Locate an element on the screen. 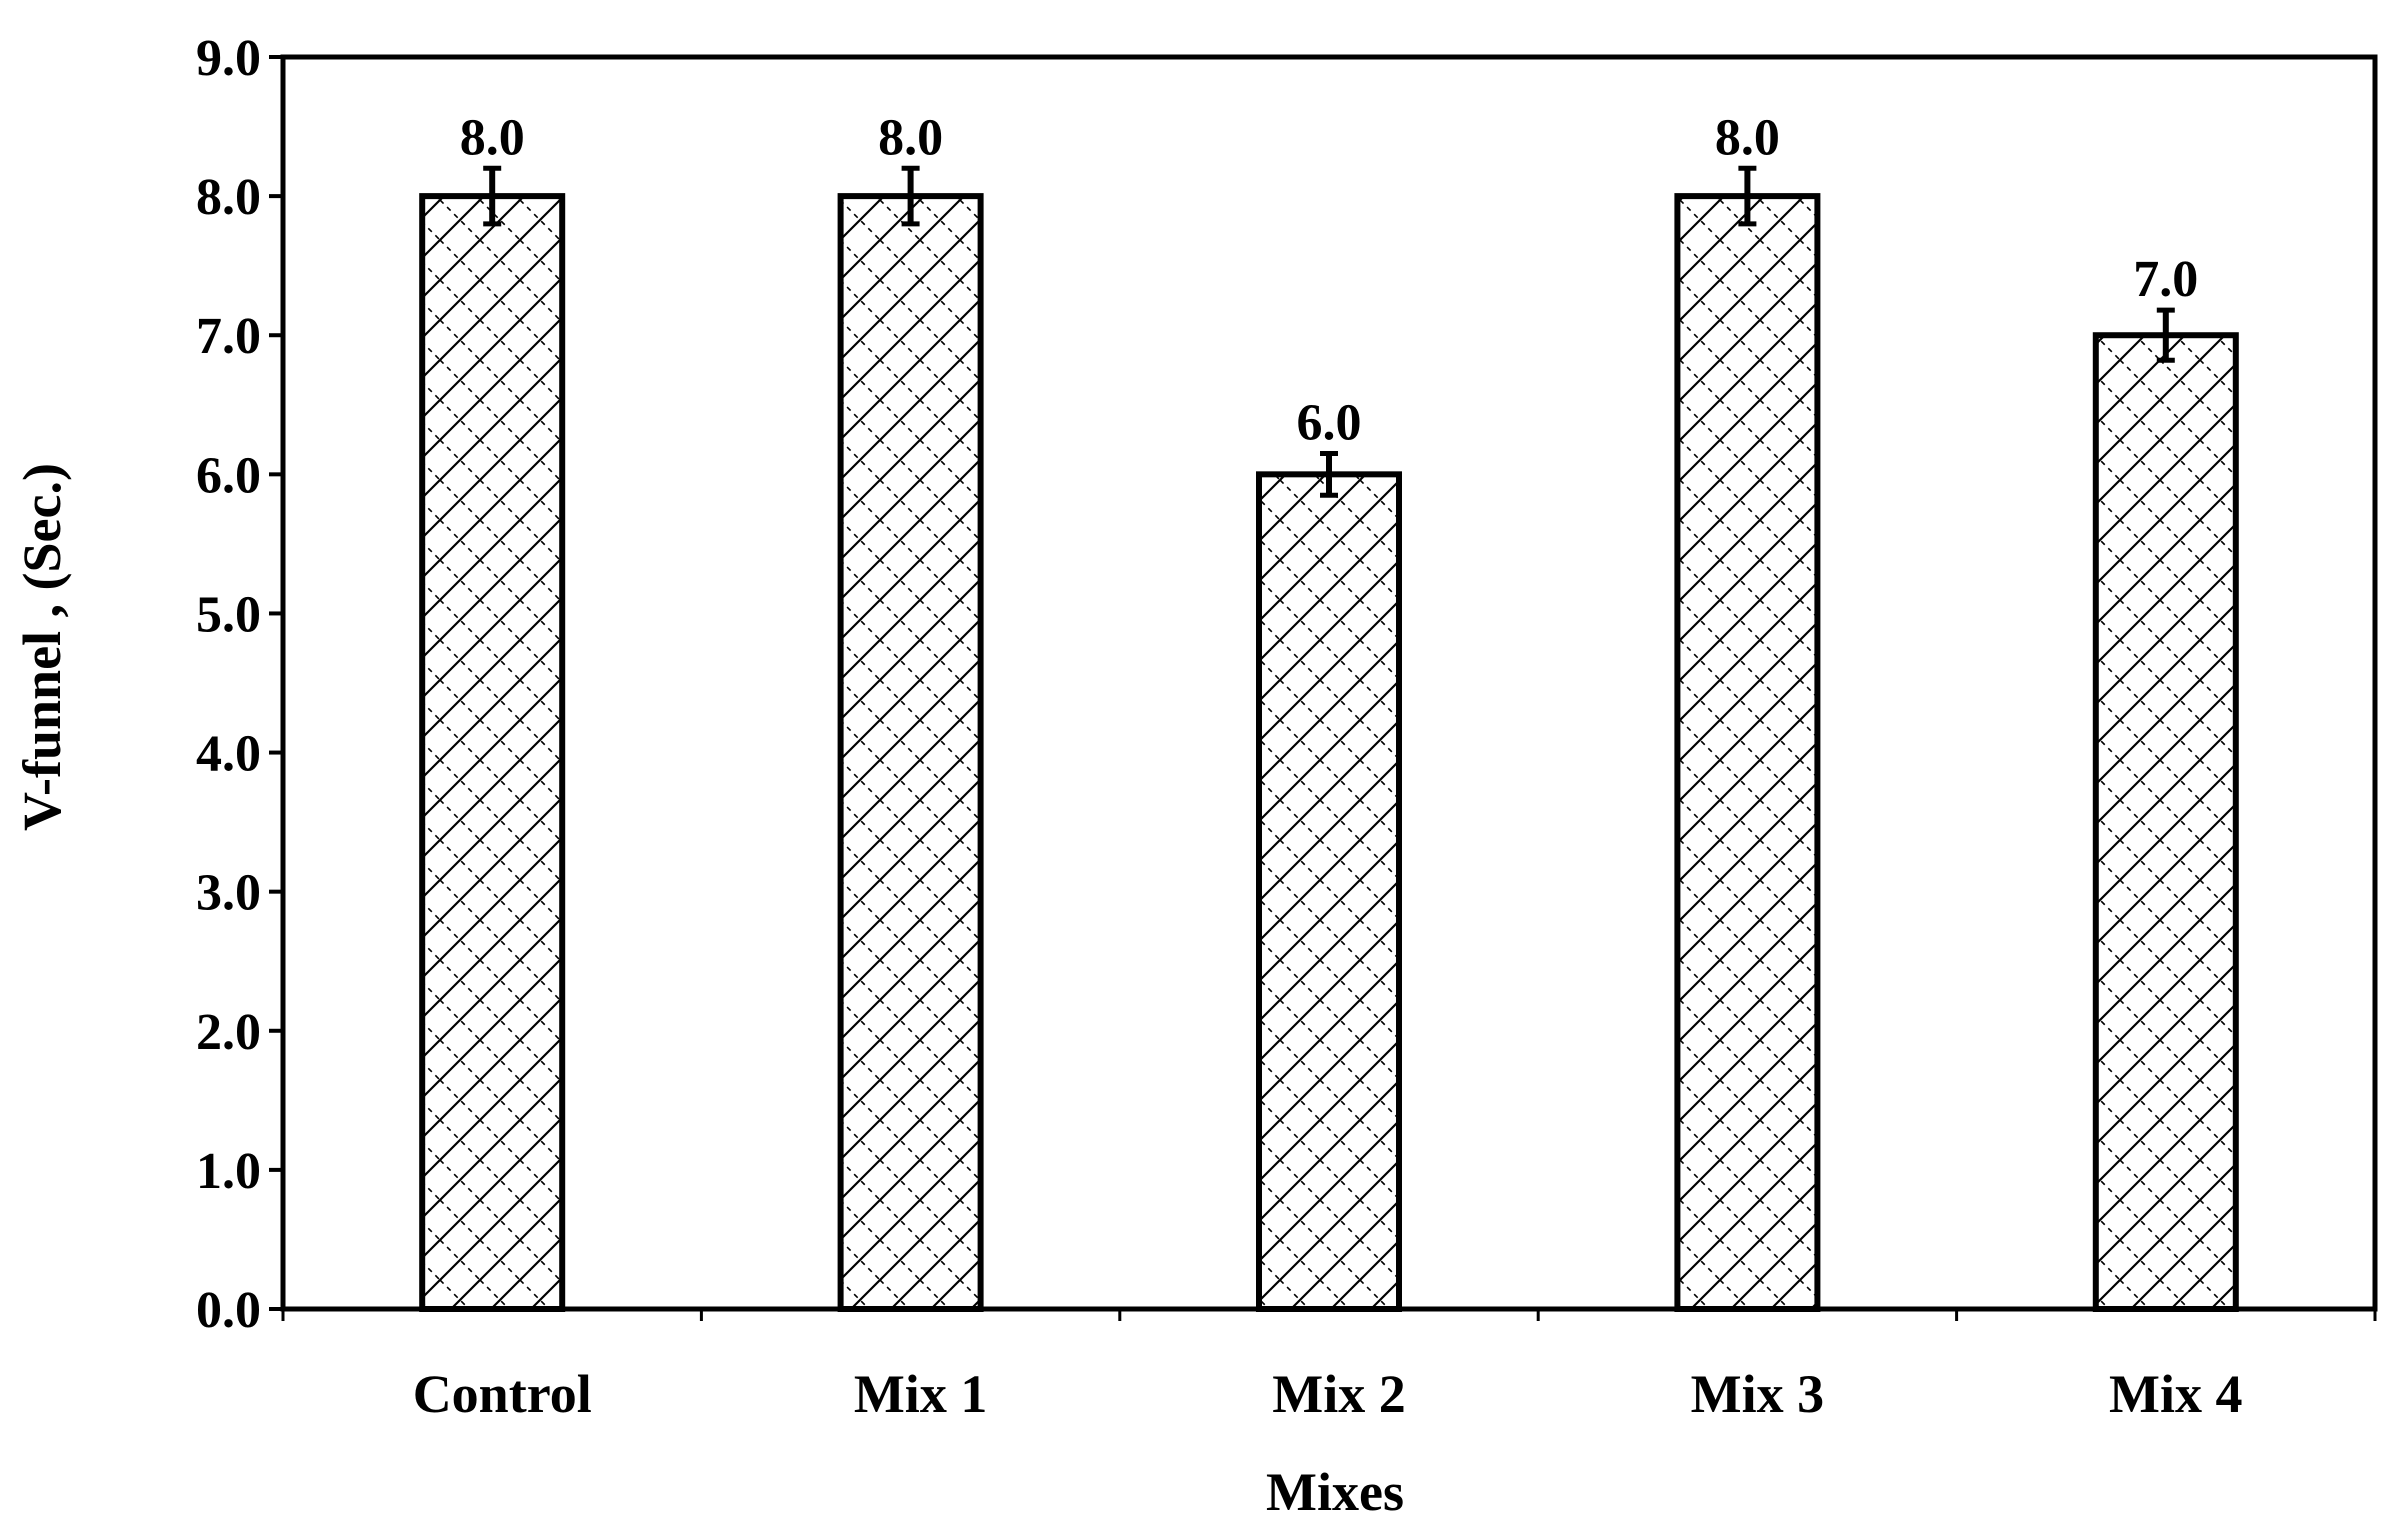 This screenshot has width=2401, height=1529. y-tick-label: 6.0 is located at coordinates (228, 475).